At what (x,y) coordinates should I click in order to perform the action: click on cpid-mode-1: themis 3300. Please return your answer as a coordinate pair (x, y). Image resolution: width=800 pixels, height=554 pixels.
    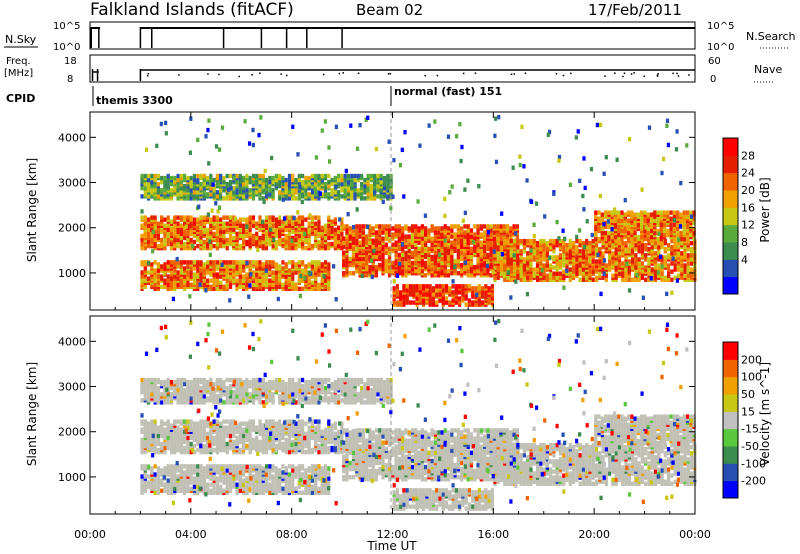
    Looking at the image, I should click on (134, 100).